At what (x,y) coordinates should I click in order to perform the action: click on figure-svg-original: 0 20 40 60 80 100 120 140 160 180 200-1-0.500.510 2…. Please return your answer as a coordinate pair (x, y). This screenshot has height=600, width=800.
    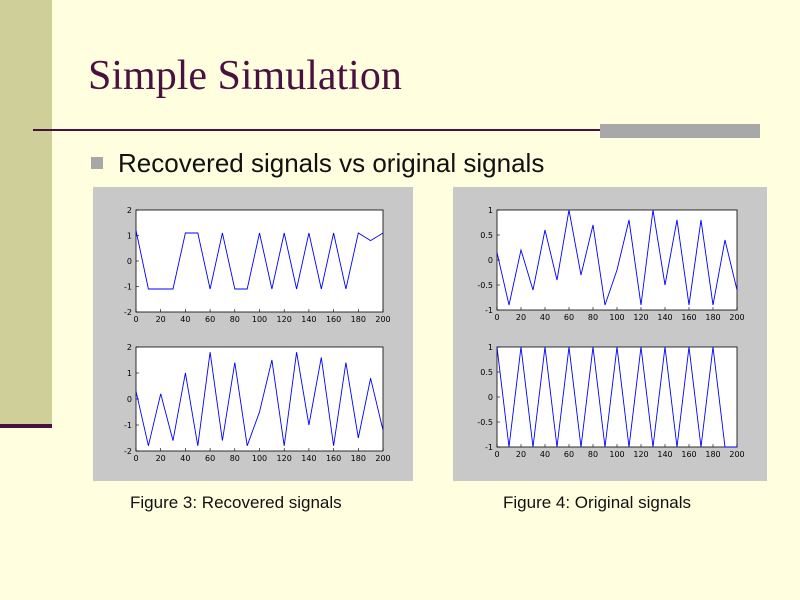
    Looking at the image, I should click on (610, 332).